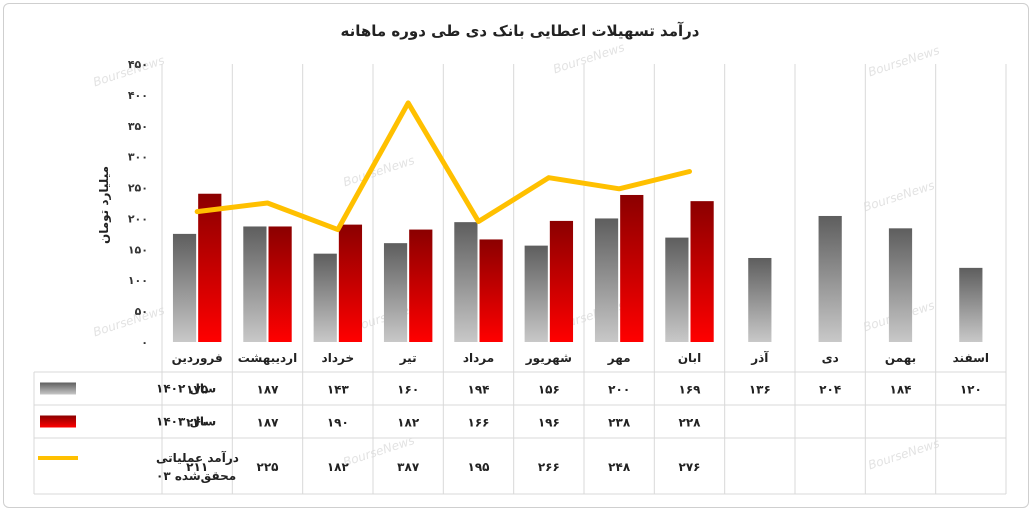 This screenshot has height=512, width=1033. I want to click on data-label: ۲۷۶, so click(690, 467).